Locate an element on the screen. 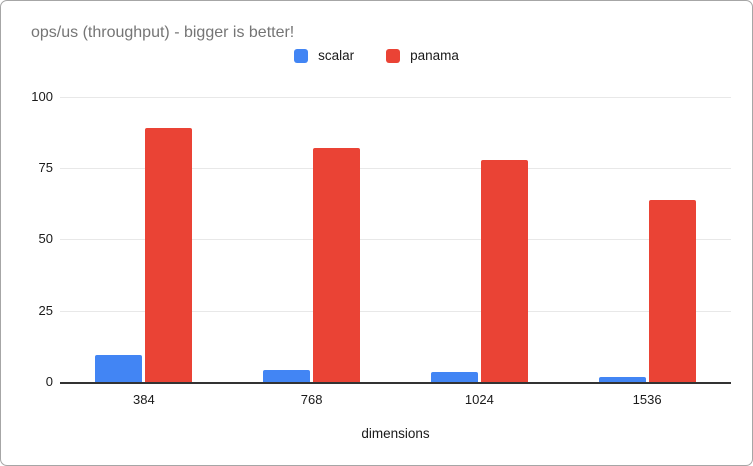 The width and height of the screenshot is (753, 466). legend-swatch-panama-icon is located at coordinates (393, 55).